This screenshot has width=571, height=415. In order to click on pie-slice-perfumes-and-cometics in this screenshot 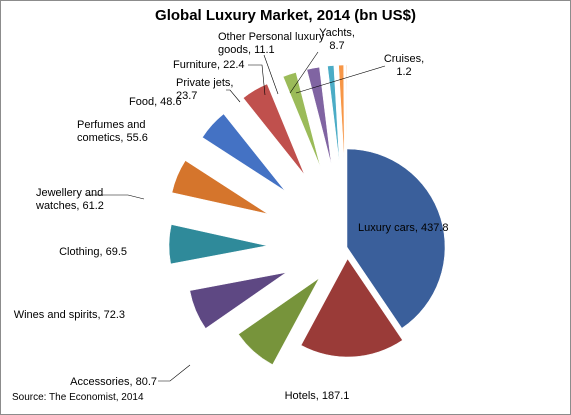, I will do `click(243, 152)`.